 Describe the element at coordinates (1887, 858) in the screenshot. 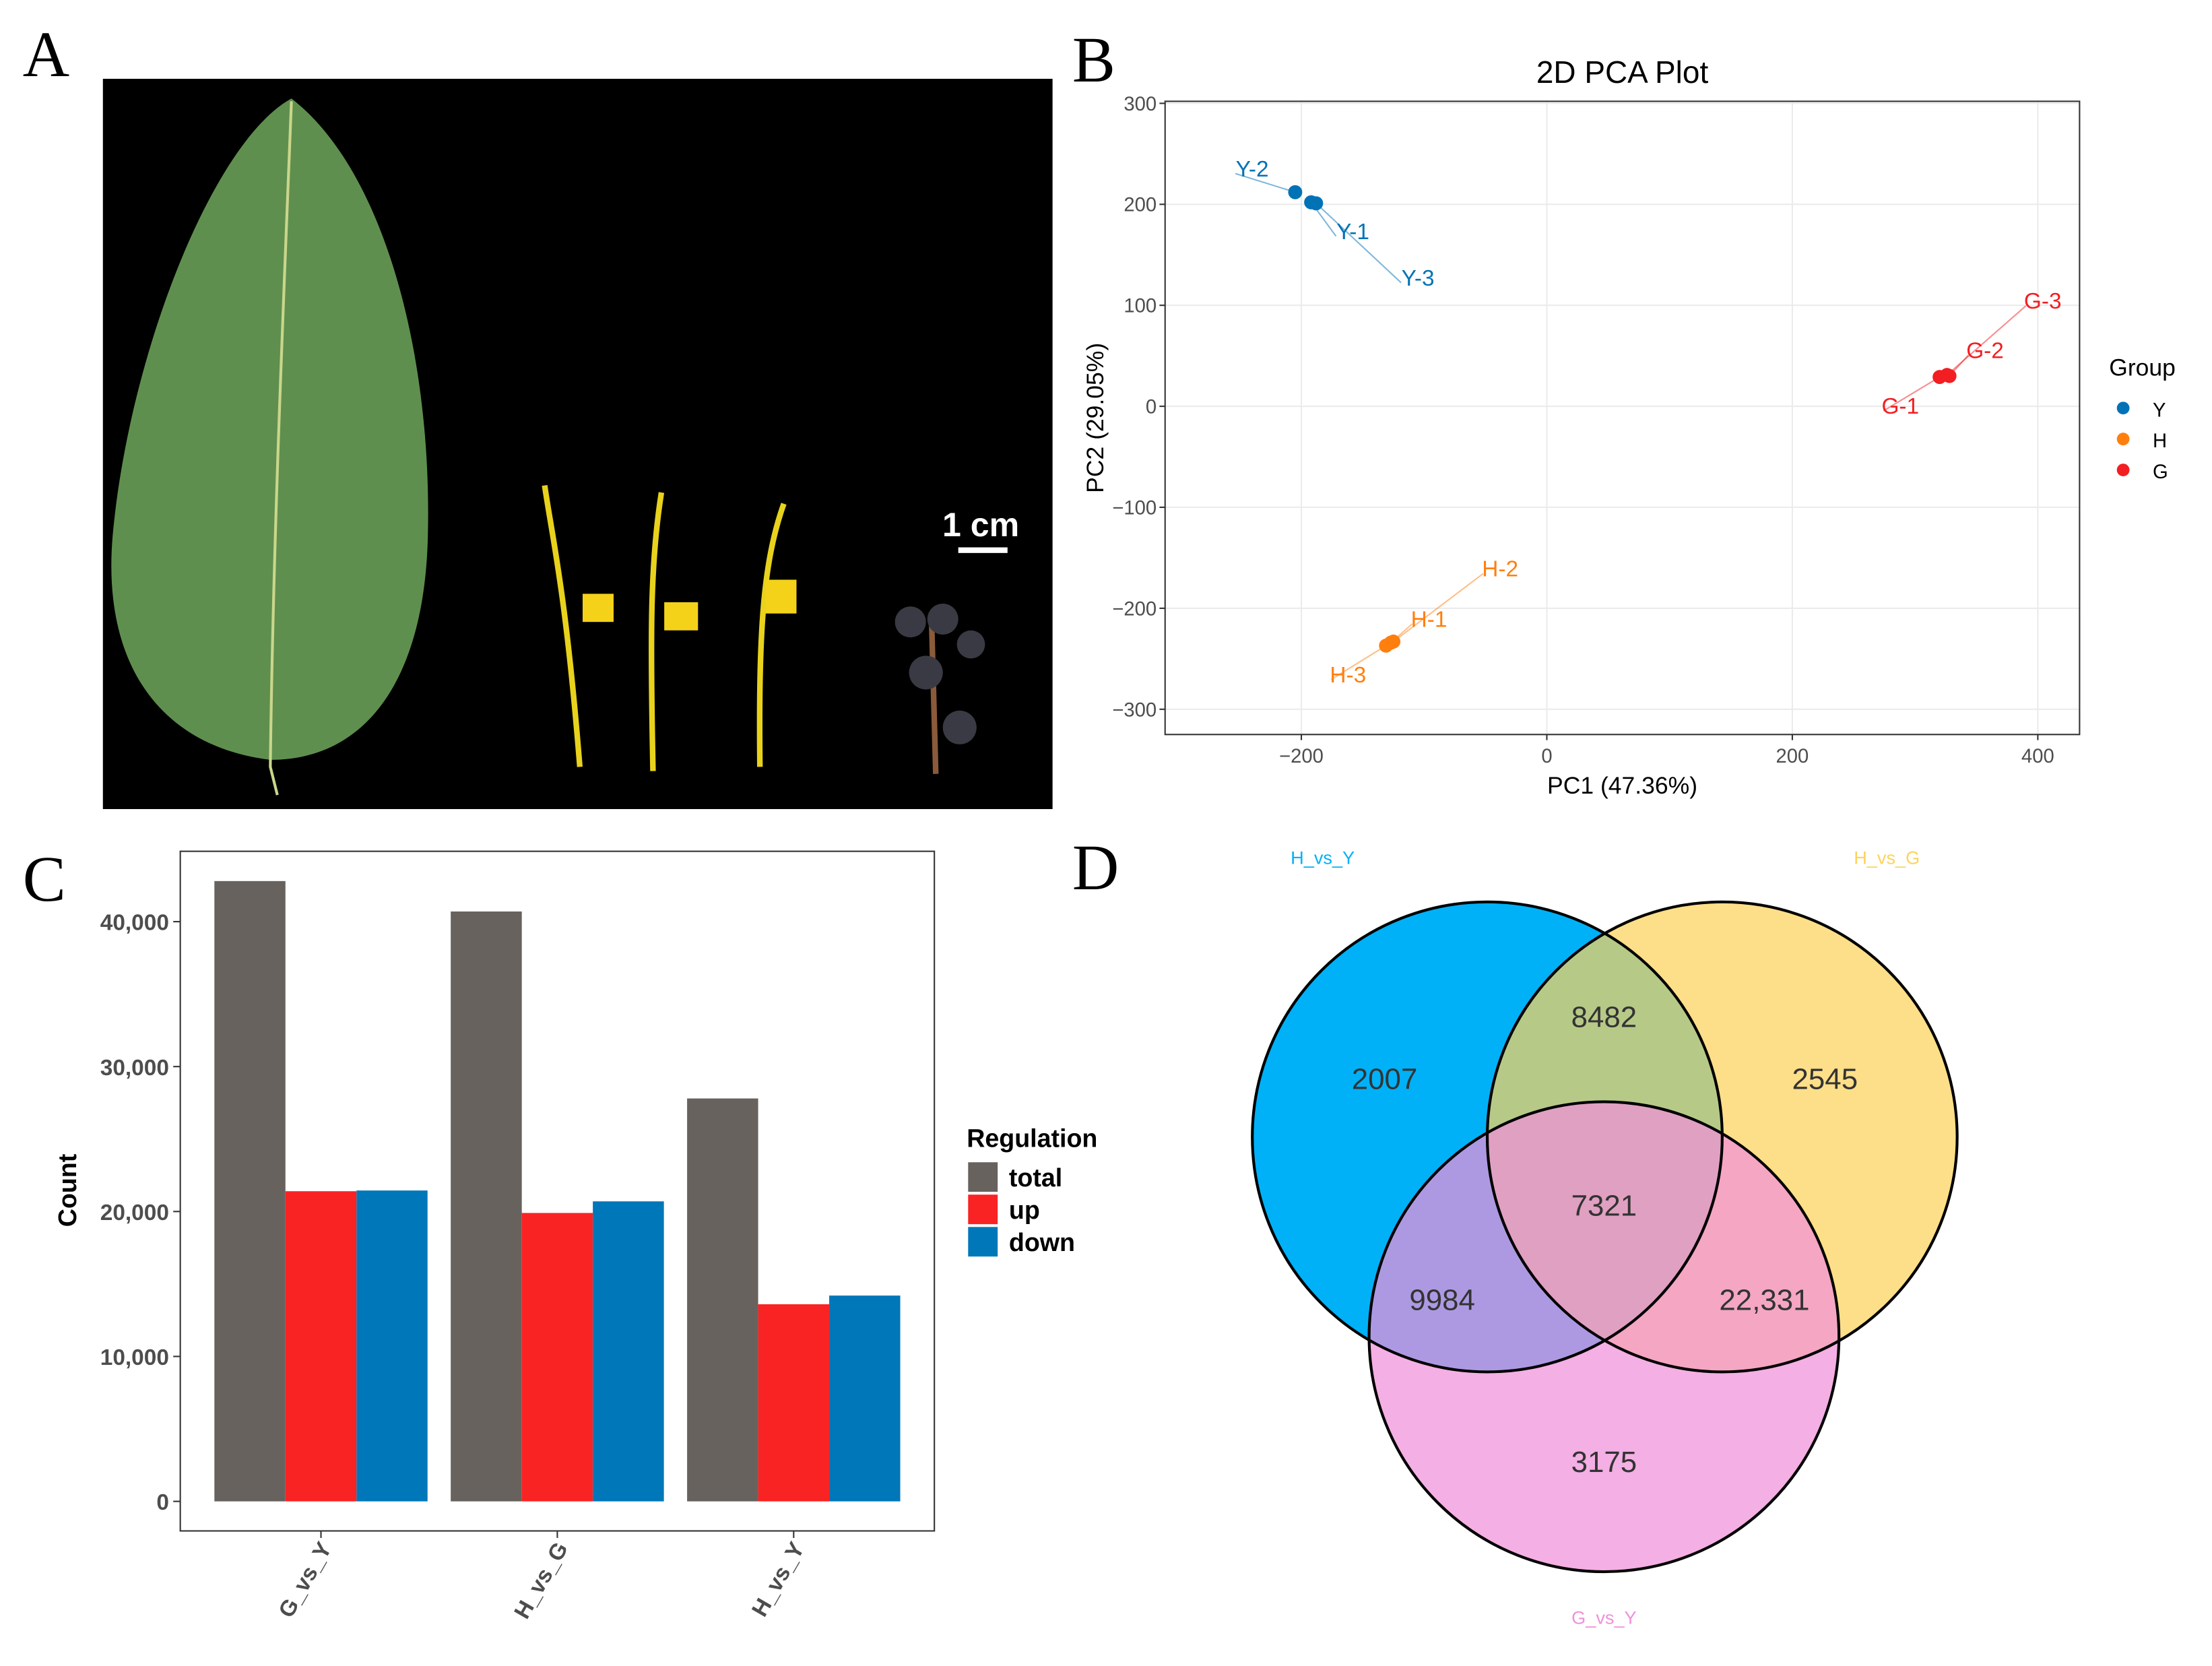

I see `venn-set-label: H_vs_G` at that location.